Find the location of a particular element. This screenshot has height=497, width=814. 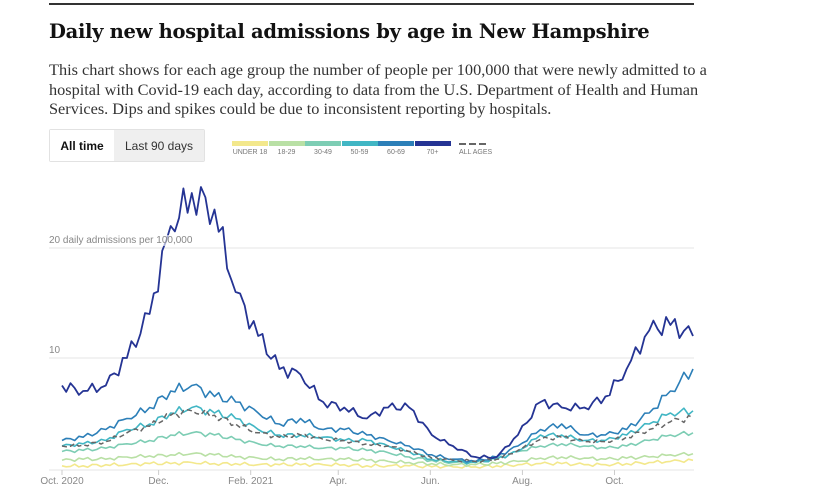

x-tick-label: Apr. is located at coordinates (338, 481).